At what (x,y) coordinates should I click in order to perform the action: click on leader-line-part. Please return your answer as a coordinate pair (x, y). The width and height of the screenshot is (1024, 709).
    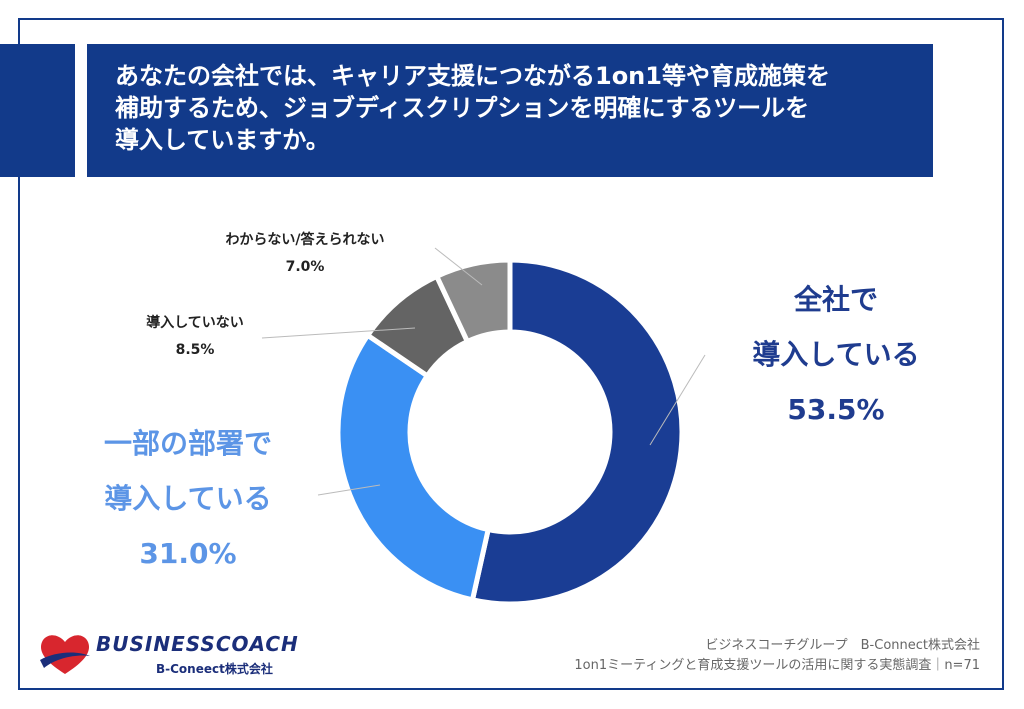
    Looking at the image, I should click on (349, 490).